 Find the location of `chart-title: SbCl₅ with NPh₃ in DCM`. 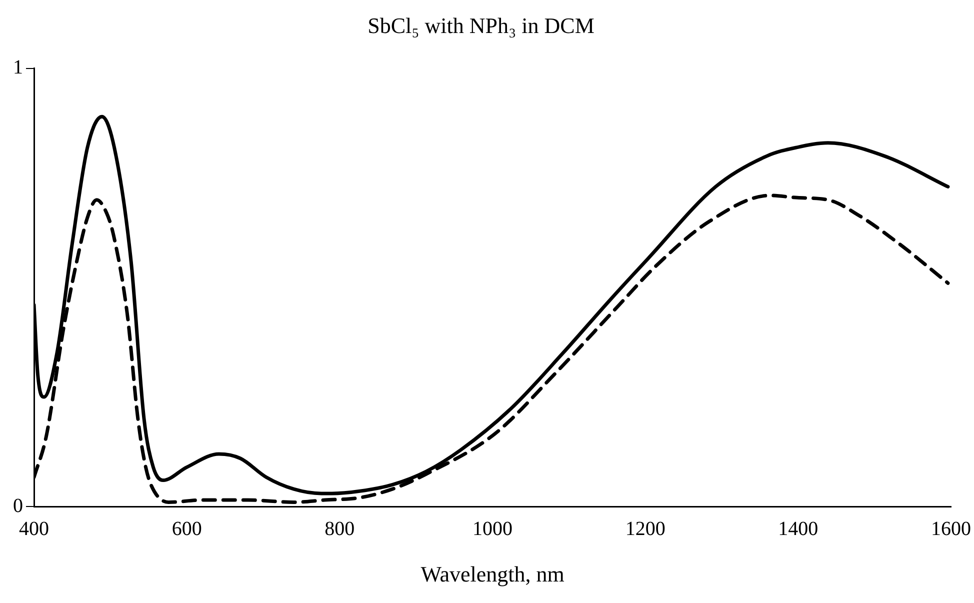

chart-title: SbCl₅ with NPh₃ in DCM is located at coordinates (481, 25).